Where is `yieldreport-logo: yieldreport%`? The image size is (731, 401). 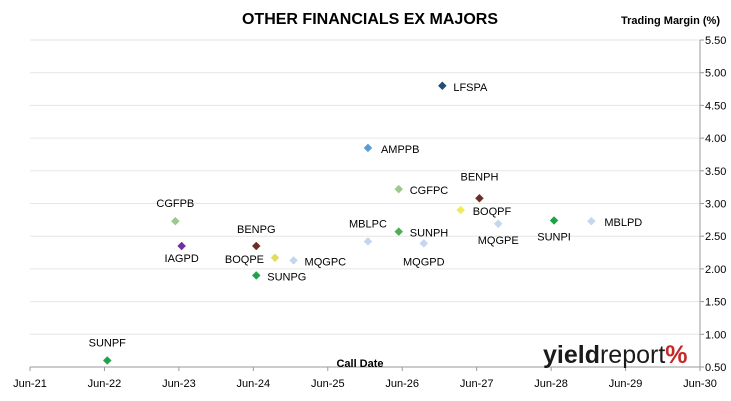 yieldreport-logo: yieldreport% is located at coordinates (615, 355).